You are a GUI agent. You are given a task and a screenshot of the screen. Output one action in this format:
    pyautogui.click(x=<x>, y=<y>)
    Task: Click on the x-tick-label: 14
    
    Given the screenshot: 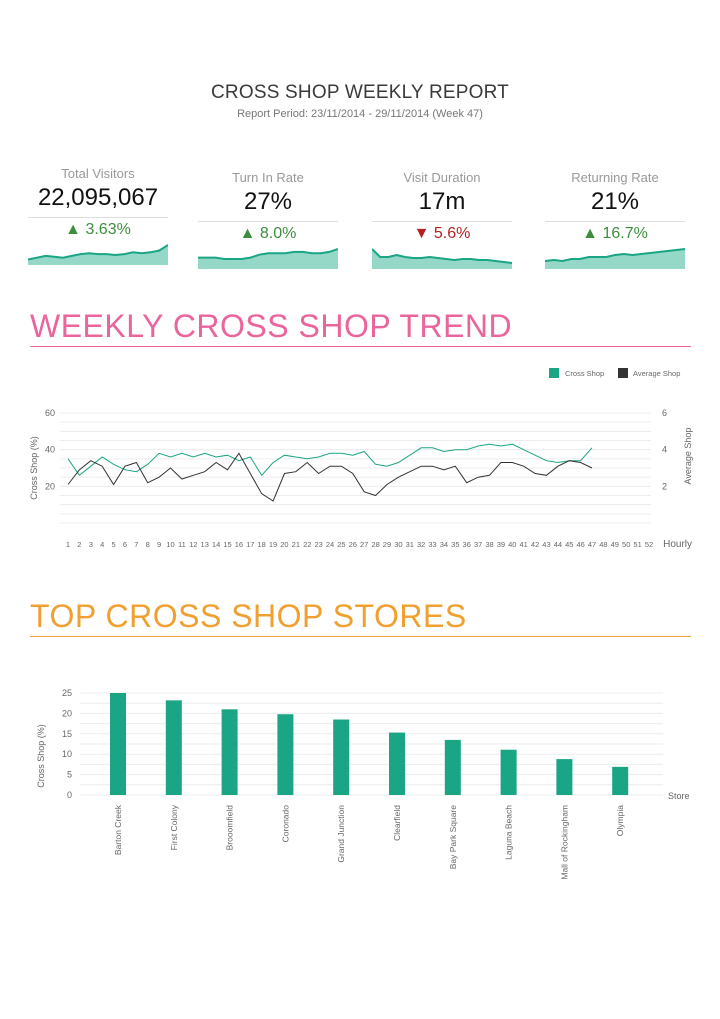 What is the action you would take?
    pyautogui.click(x=216, y=544)
    